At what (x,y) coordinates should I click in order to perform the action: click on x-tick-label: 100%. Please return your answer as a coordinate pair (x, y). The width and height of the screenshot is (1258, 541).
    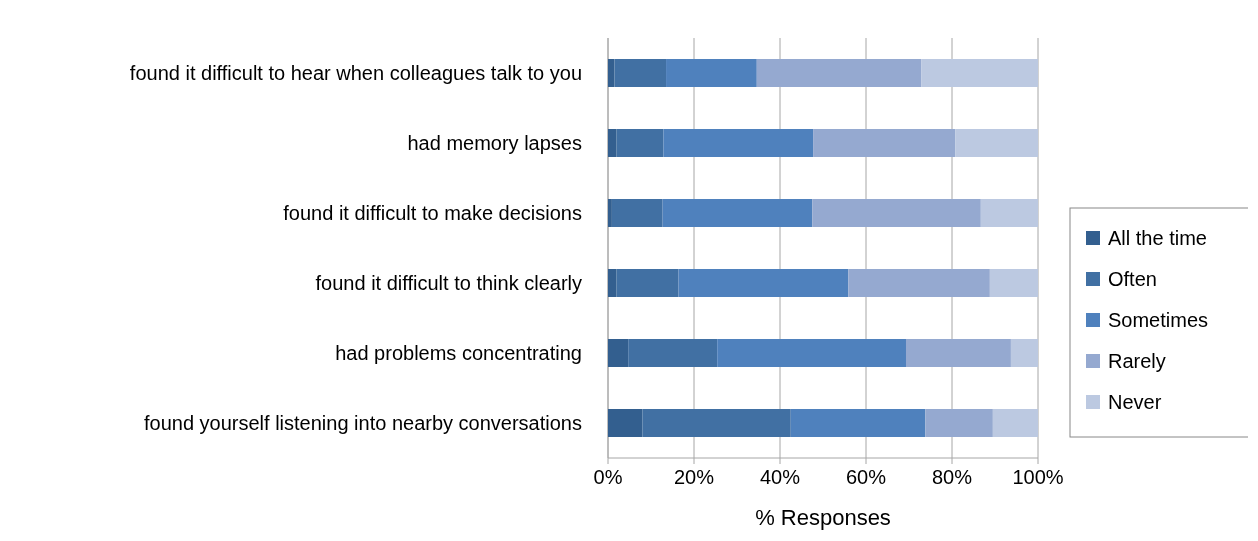
    Looking at the image, I should click on (1038, 477).